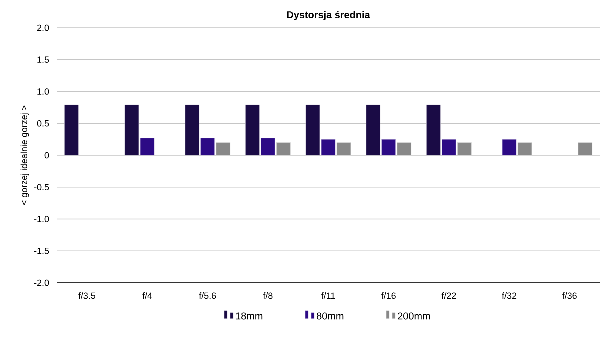 Image resolution: width=603 pixels, height=338 pixels. What do you see at coordinates (42, 283) in the screenshot?
I see `y-tick-label: -2.0` at bounding box center [42, 283].